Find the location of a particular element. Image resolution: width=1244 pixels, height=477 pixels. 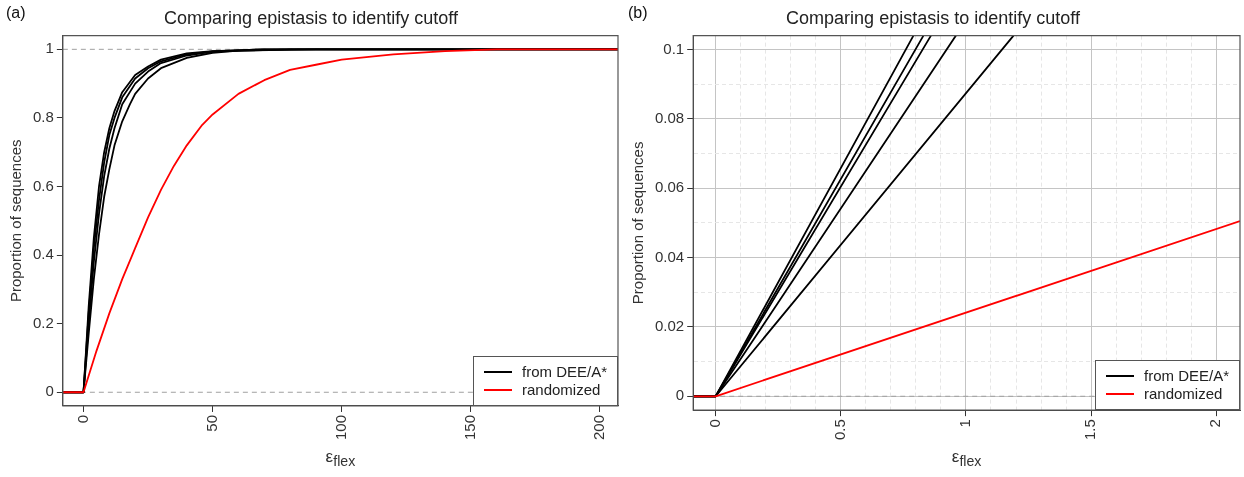

y-tick-label: 0.02 is located at coordinates (669, 326).